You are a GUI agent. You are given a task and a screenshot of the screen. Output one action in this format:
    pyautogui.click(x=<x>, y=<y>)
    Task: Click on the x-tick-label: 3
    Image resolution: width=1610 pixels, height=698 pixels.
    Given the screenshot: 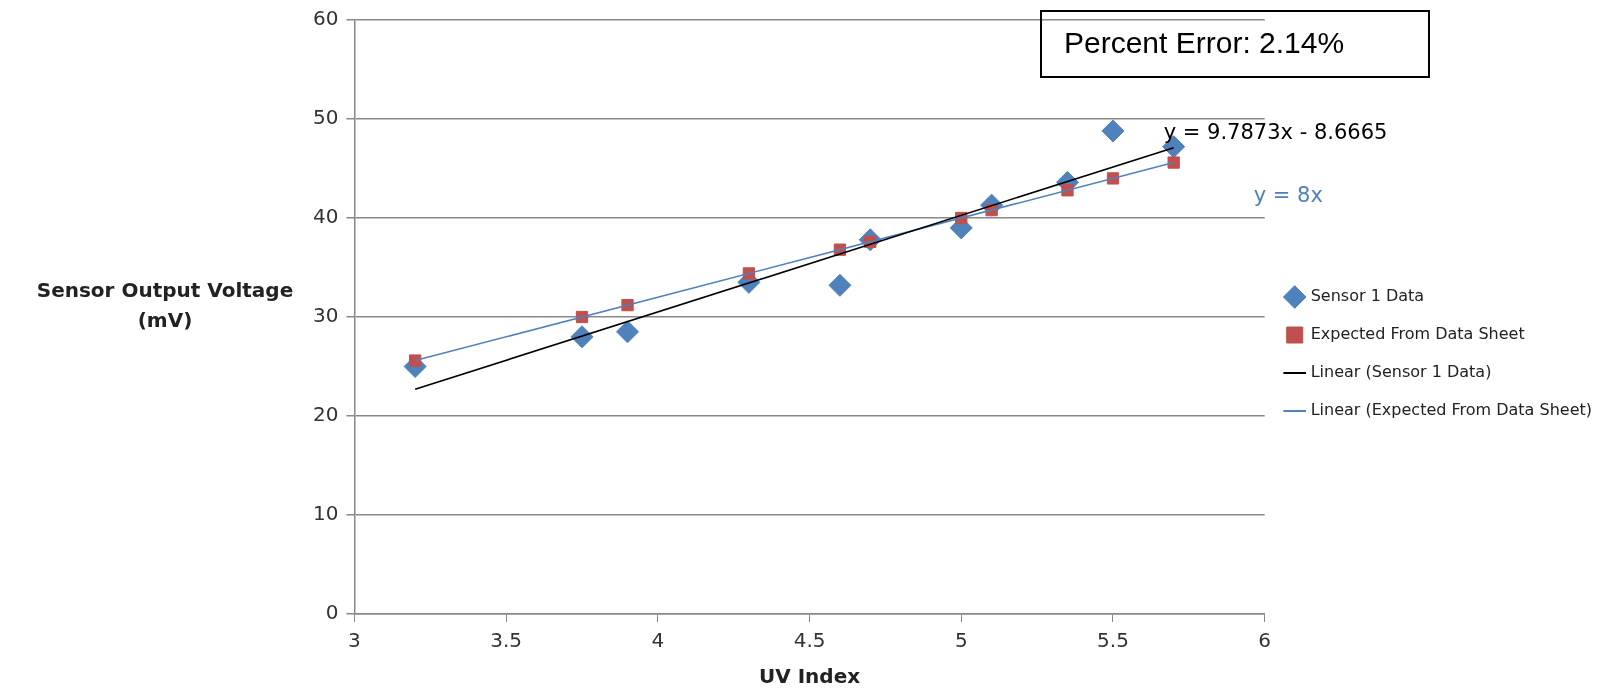 What is the action you would take?
    pyautogui.click(x=354, y=640)
    